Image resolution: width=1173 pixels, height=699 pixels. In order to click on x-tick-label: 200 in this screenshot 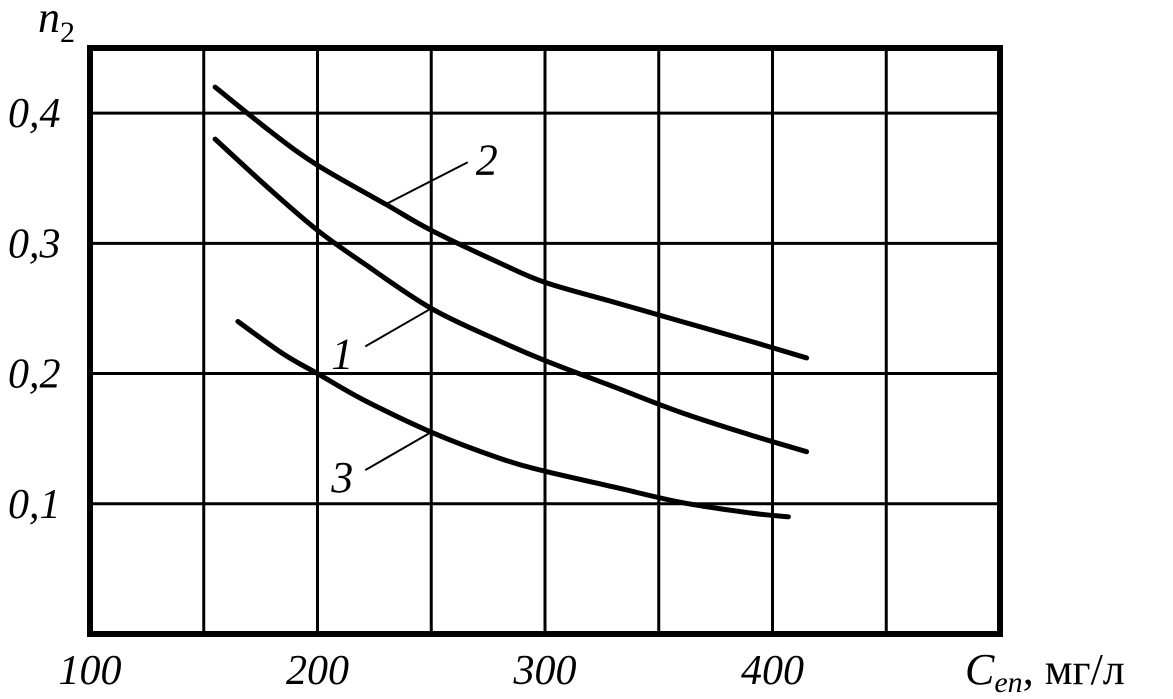, I will do `click(317, 671)`.